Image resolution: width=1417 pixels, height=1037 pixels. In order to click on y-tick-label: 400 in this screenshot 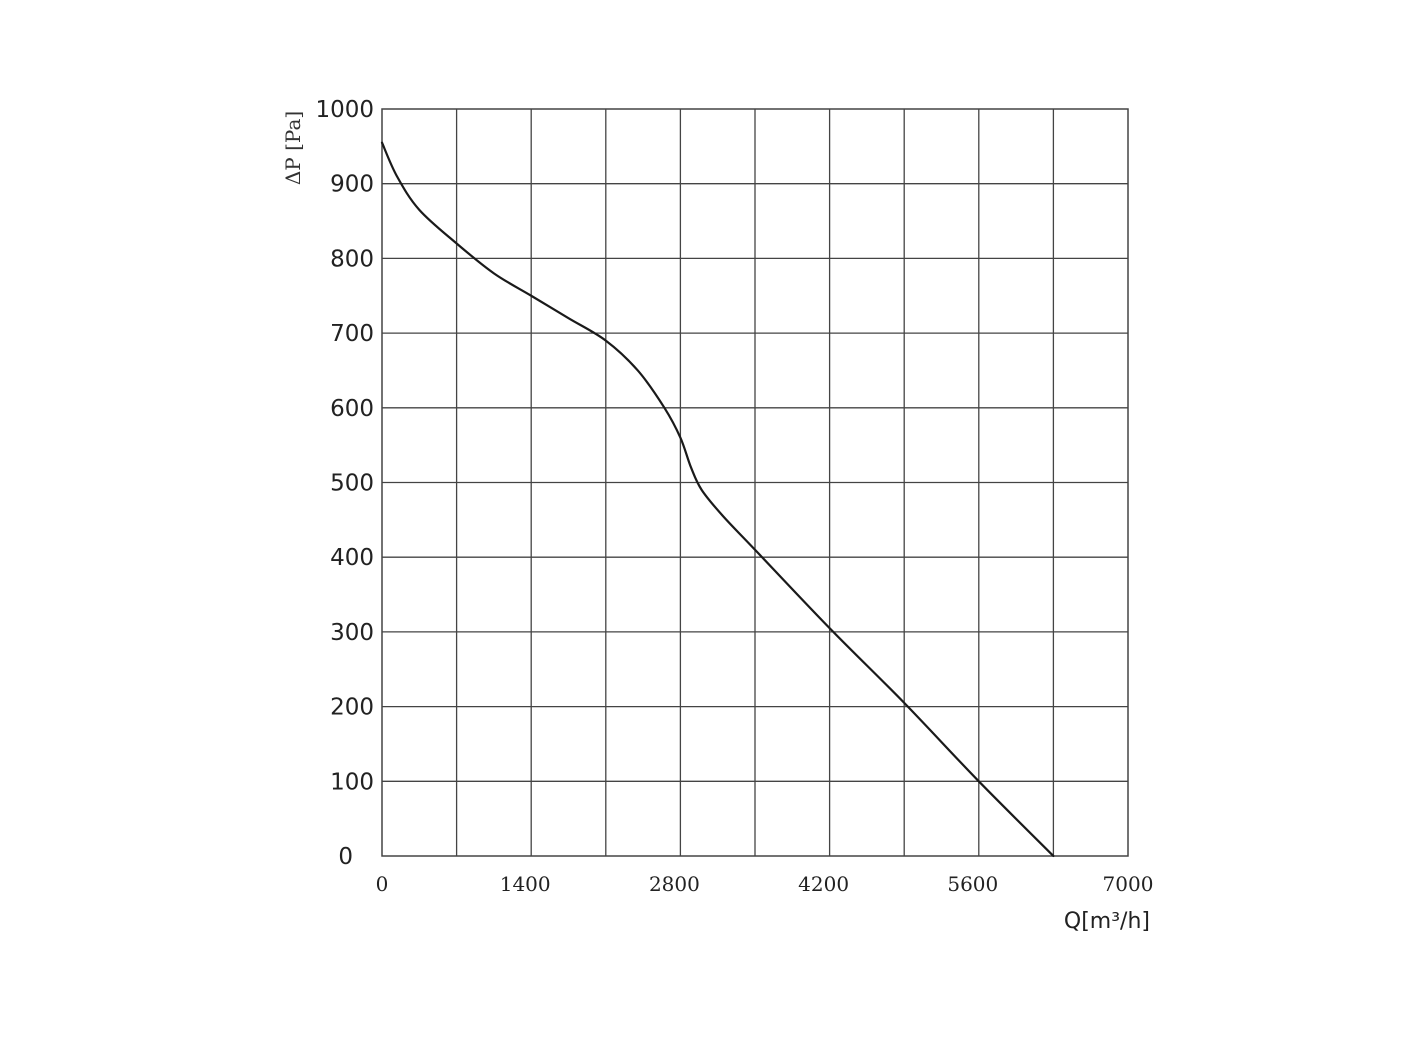, I will do `click(352, 558)`.